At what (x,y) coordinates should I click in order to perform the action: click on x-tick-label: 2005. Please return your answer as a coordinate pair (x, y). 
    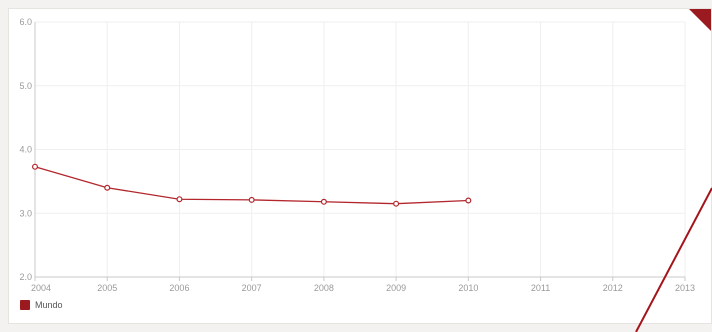
    Looking at the image, I should click on (107, 288).